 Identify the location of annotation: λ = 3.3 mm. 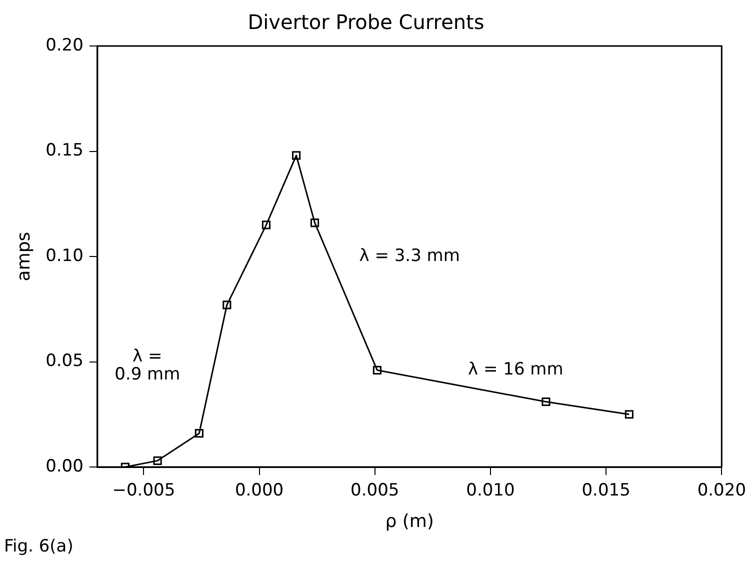
(409, 256).